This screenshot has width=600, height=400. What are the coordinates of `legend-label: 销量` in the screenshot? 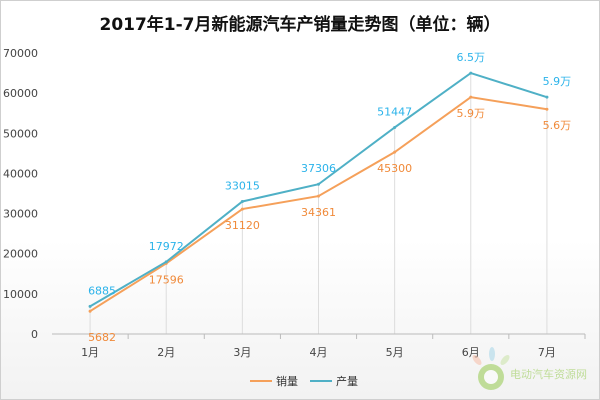 It's located at (287, 381).